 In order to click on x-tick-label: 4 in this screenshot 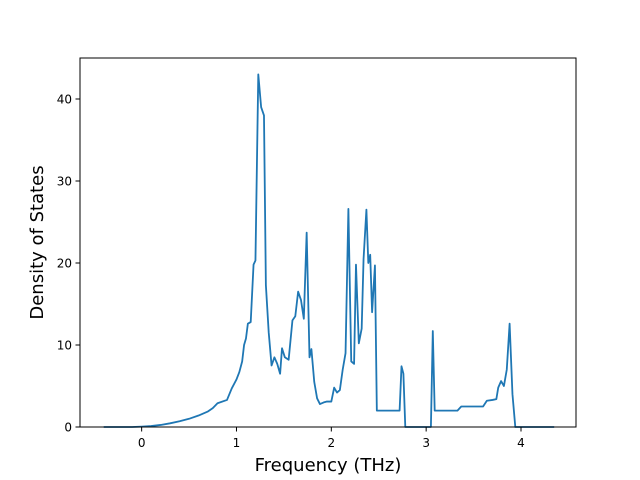, I will do `click(521, 443)`.